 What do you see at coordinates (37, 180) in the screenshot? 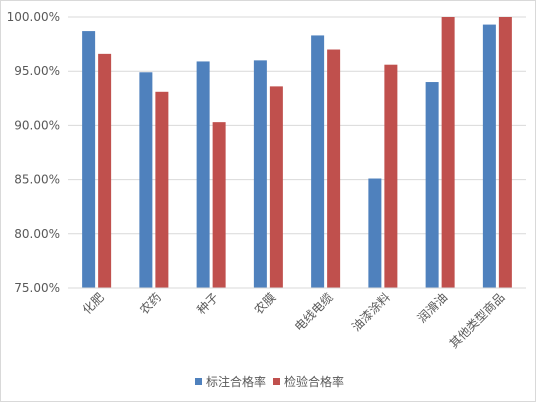
I see `y-tick-label: 85.00%` at bounding box center [37, 180].